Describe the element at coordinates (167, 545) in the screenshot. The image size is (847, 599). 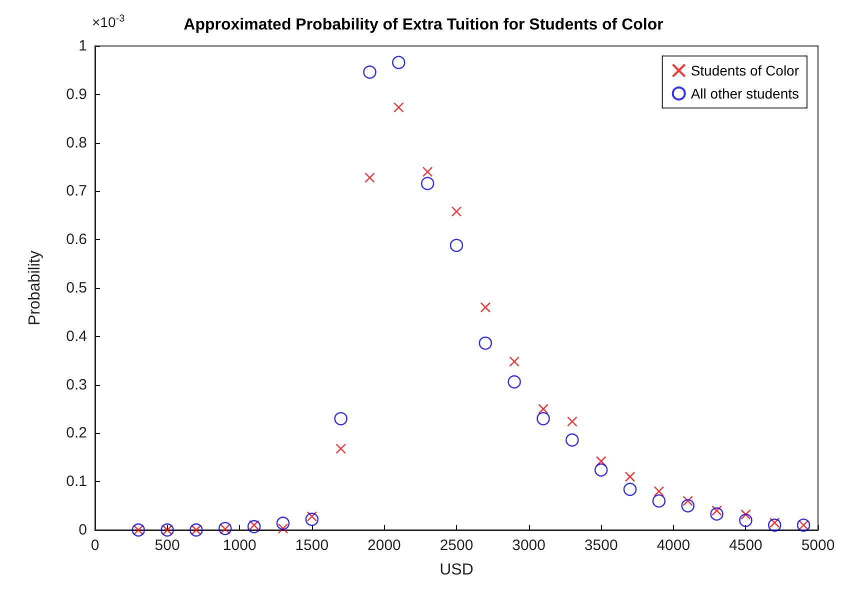
I see `x-tick-label: 500` at that location.